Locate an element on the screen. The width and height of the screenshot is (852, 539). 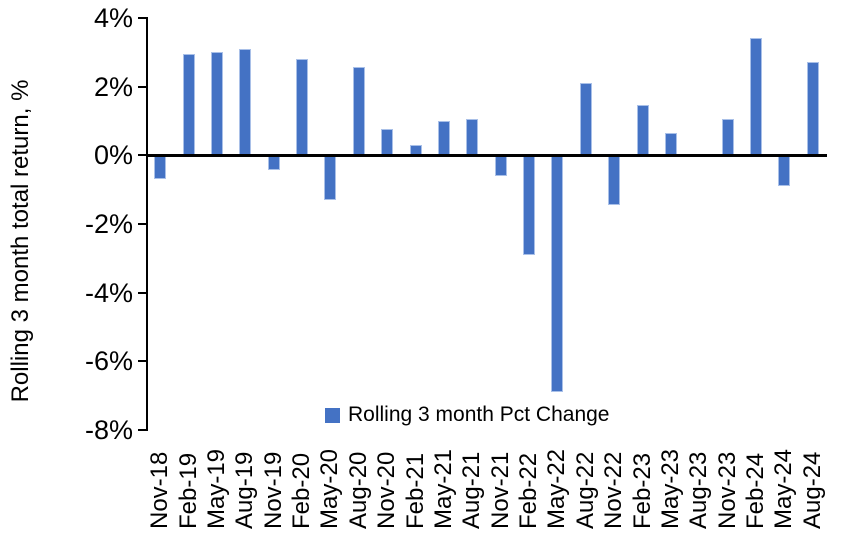
x-tick-label: Nov-23 is located at coordinates (727, 490).